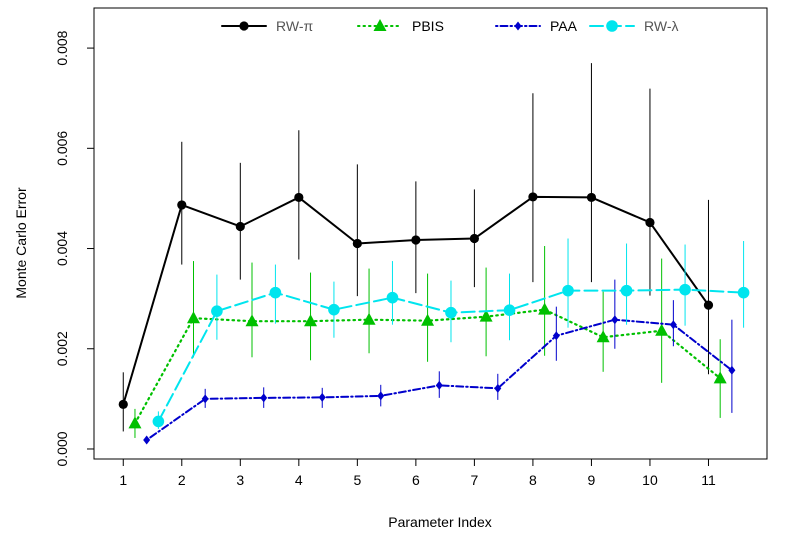 Image resolution: width=787 pixels, height=542 pixels. What do you see at coordinates (650, 480) in the screenshot?
I see `x-tick-label: 10` at bounding box center [650, 480].